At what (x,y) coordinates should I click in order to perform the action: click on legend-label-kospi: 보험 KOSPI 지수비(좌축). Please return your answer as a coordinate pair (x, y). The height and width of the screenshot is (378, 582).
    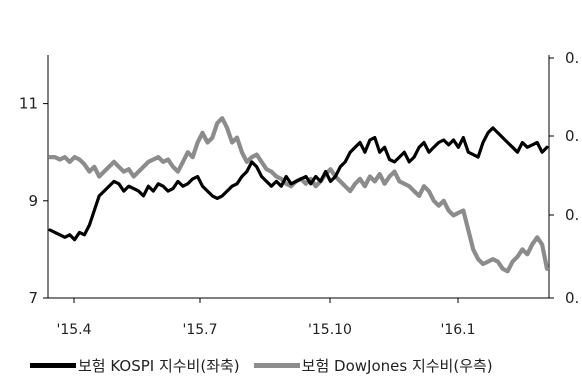
    Looking at the image, I should click on (159, 365).